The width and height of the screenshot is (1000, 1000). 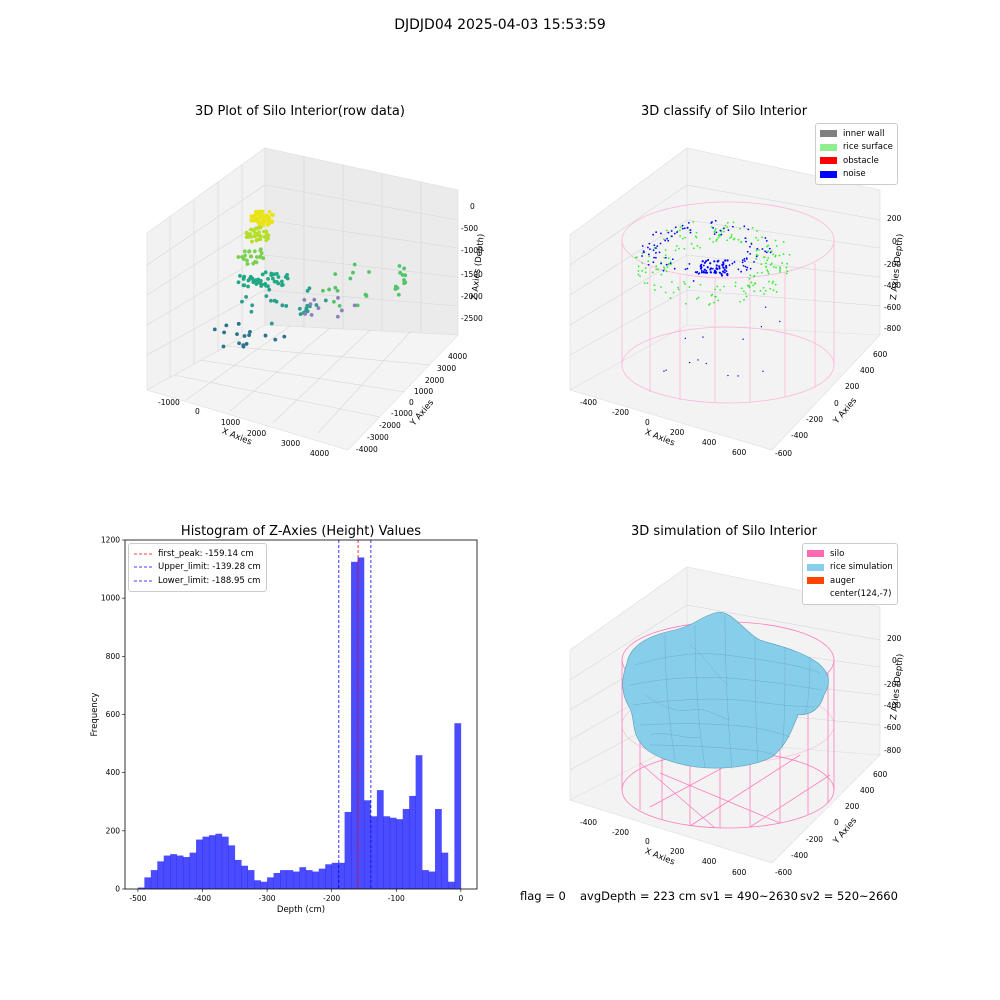 I want to click on classify-xtick: -400, so click(x=589, y=402).